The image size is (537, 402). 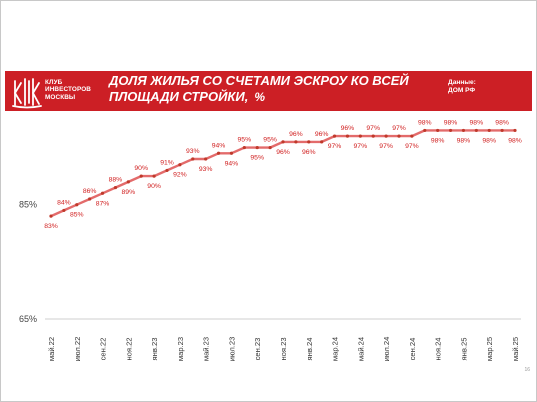 I want to click on data-label: 89%, so click(x=129, y=192).